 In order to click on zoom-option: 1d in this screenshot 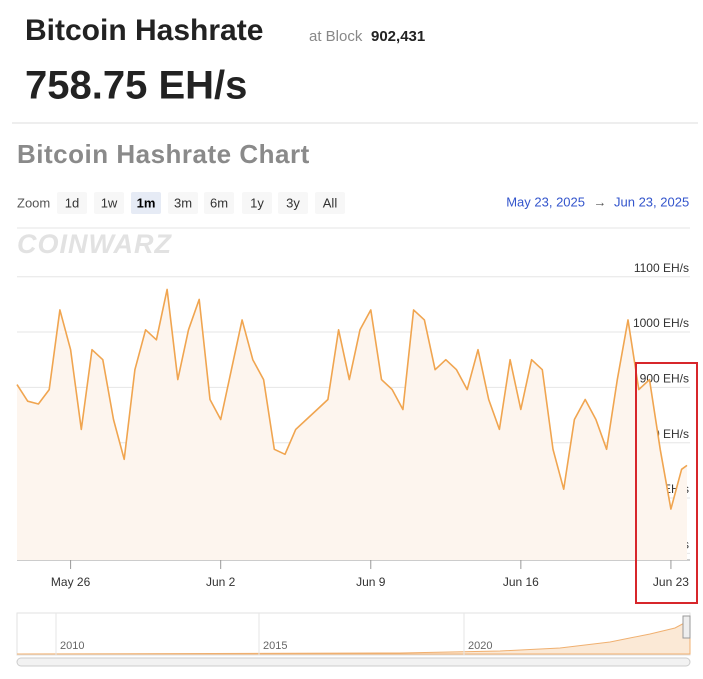, I will do `click(72, 202)`.